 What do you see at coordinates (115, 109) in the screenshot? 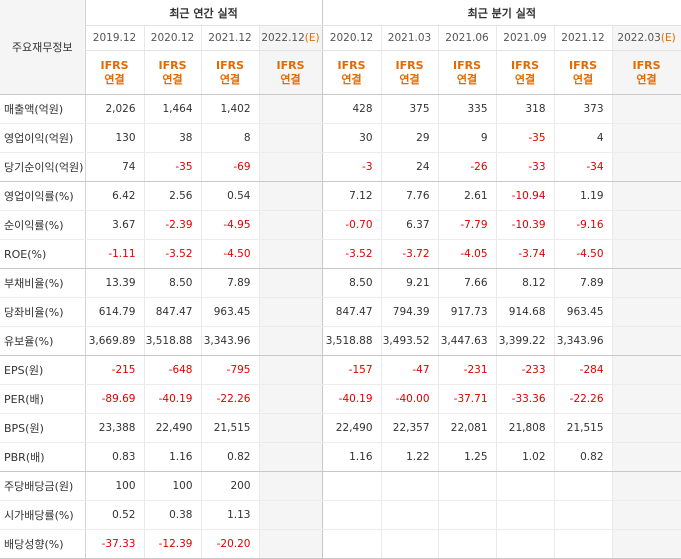
I see `table-cell: 2,026` at bounding box center [115, 109].